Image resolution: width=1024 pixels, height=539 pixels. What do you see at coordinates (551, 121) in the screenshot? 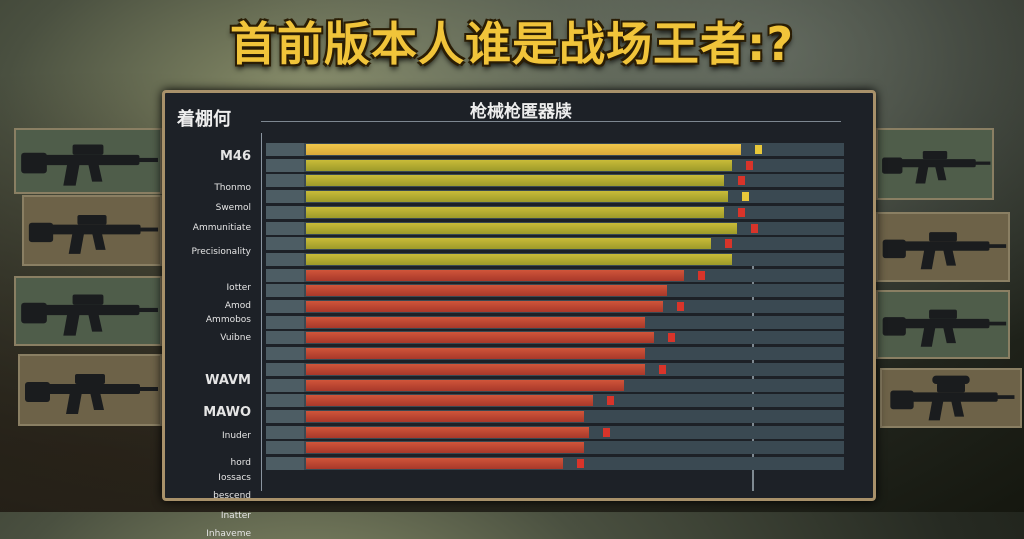
I see `x-axis` at bounding box center [551, 121].